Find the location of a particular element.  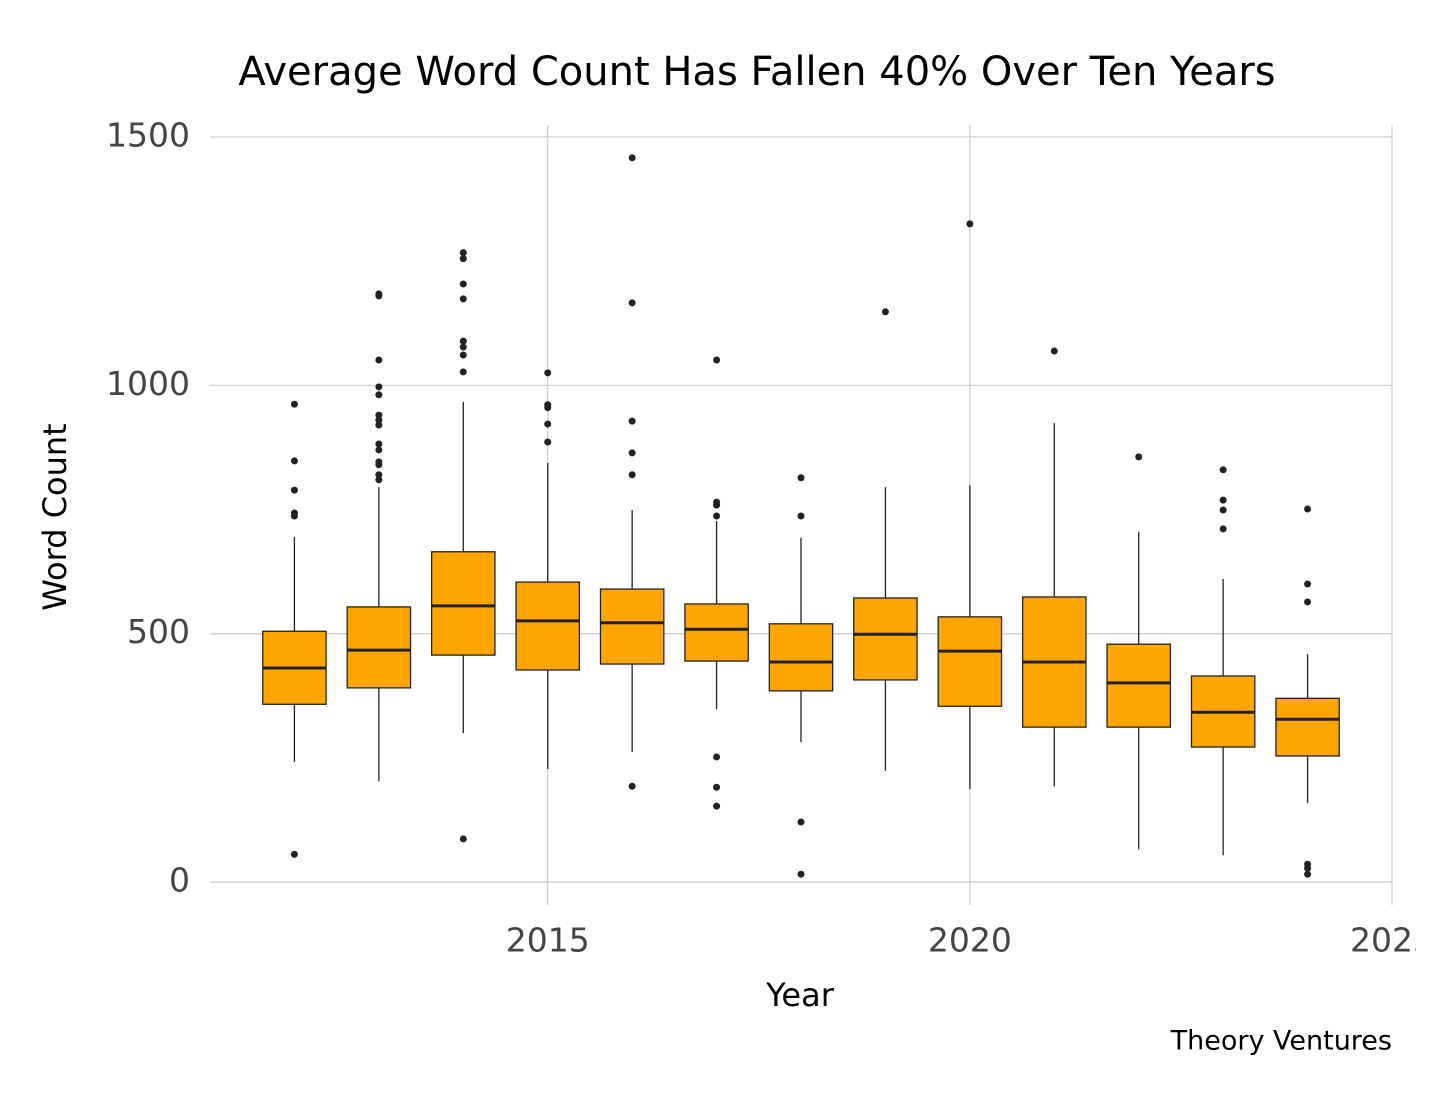

x-axis-label: Year is located at coordinates (800, 995).